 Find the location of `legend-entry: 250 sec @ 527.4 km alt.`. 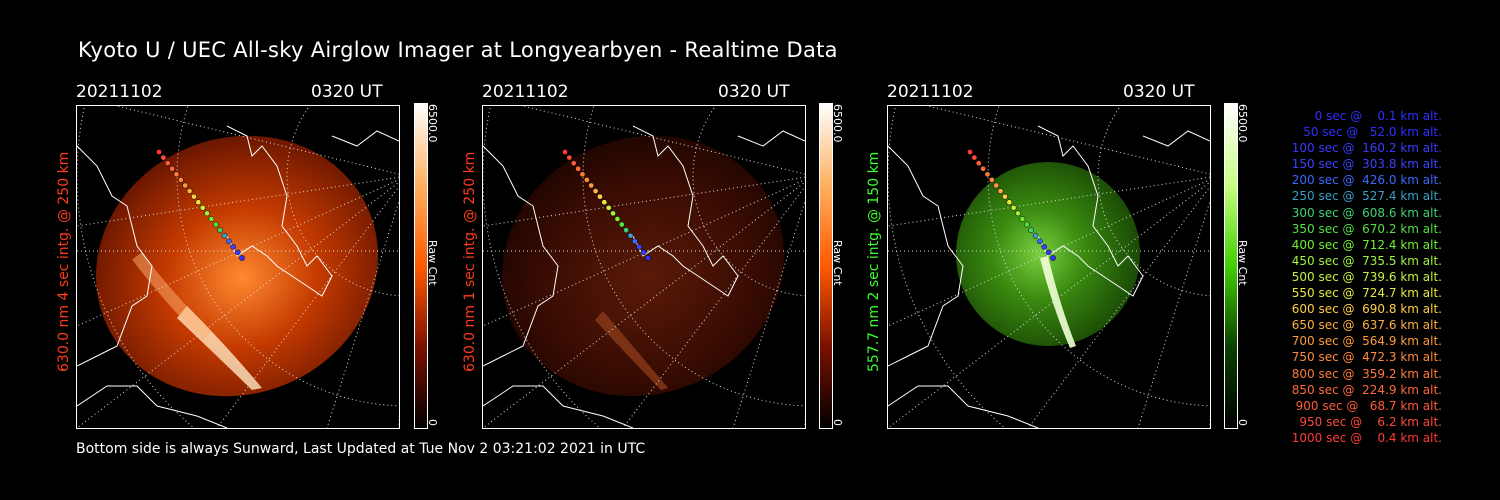

legend-entry: 250 sec @ 527.4 km alt. is located at coordinates (1364, 196).